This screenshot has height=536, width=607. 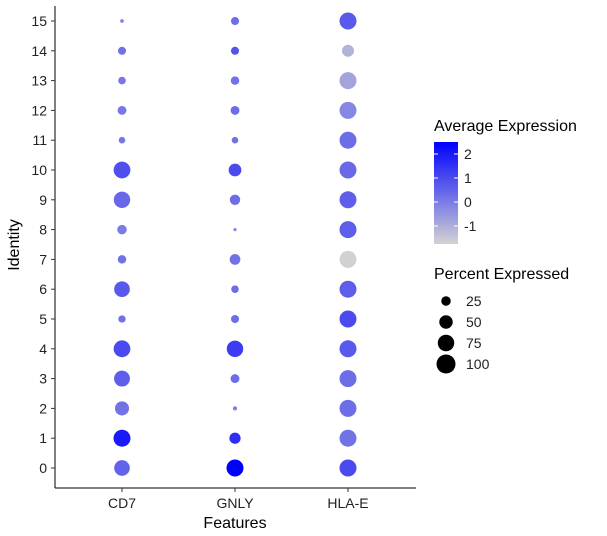 I want to click on color-legend-title: Average Expression, so click(x=505, y=126).